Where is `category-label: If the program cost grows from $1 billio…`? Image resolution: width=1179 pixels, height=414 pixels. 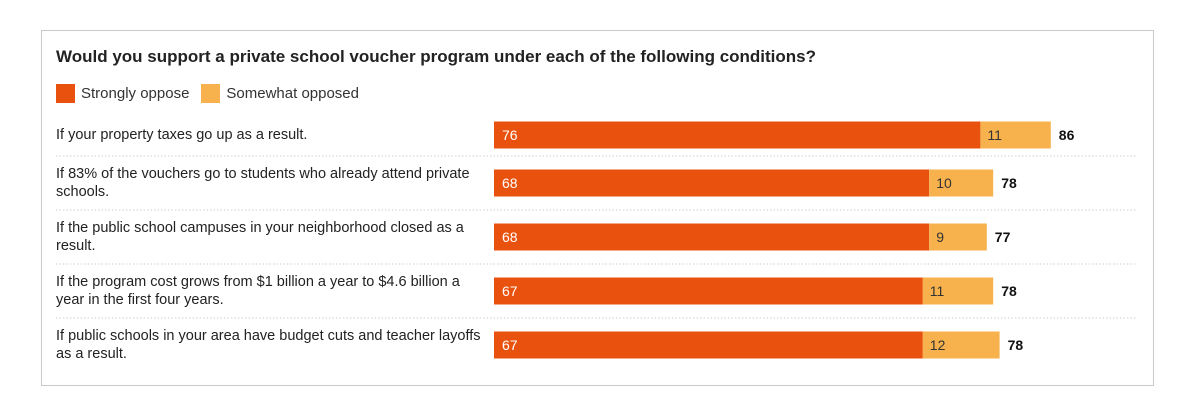 category-label: If the program cost grows from $1 billio… is located at coordinates (258, 291).